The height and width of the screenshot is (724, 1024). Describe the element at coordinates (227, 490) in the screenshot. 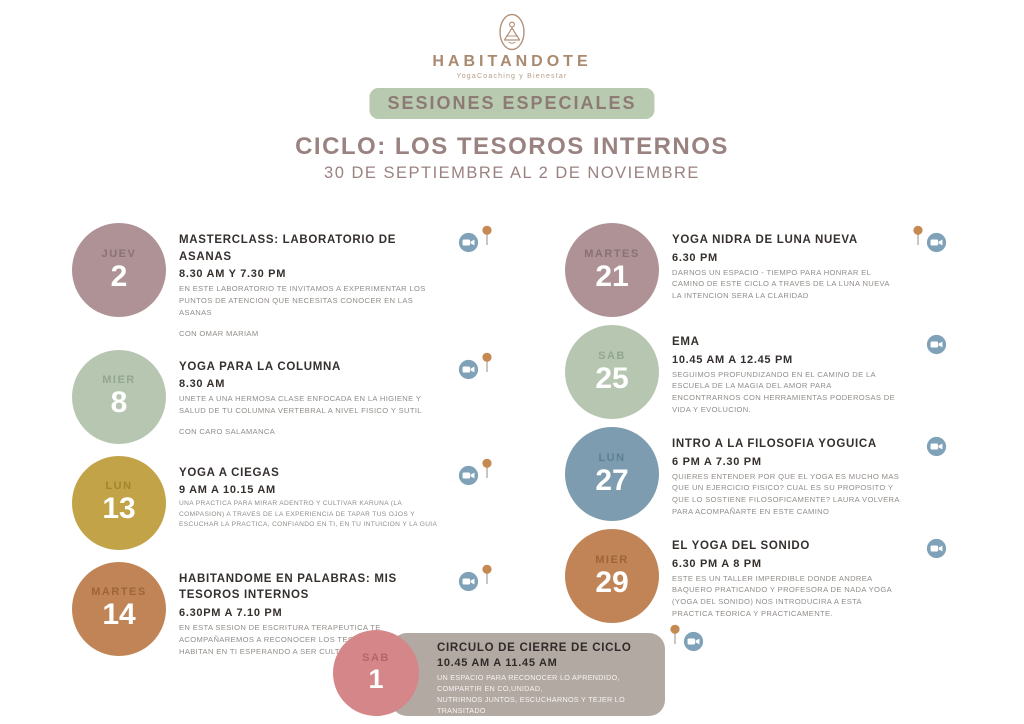

I see `event-time: 9 AM A 10.15 AM` at that location.